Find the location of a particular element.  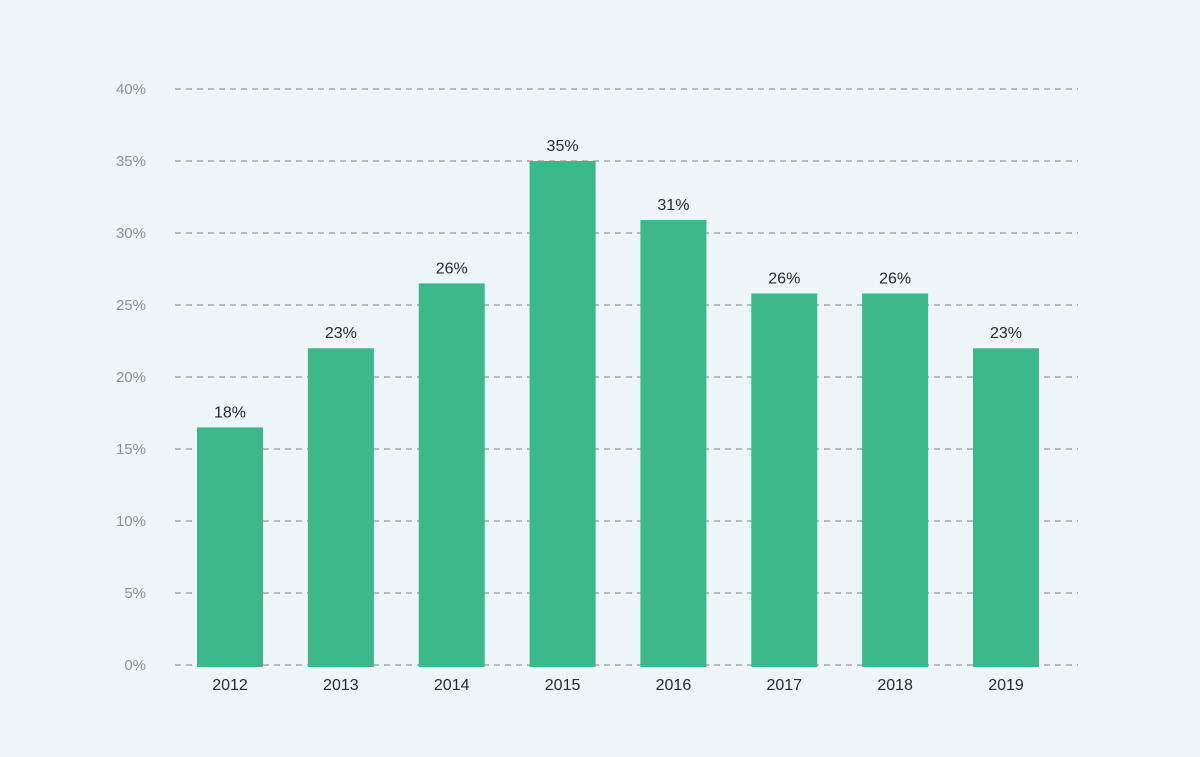

bar-2012 is located at coordinates (230, 547).